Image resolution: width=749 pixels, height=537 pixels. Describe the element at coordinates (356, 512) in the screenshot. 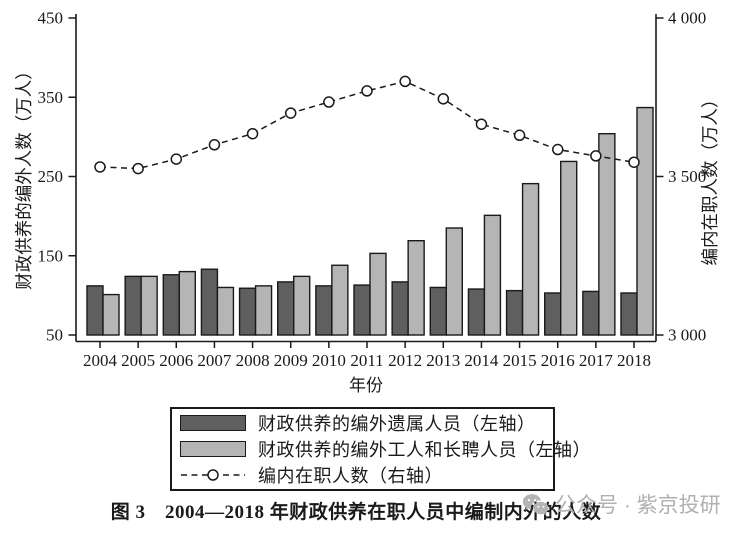

I see `figure-caption: 图 3 2004—2018 年财政供养在职人员中编制内外的人数` at that location.